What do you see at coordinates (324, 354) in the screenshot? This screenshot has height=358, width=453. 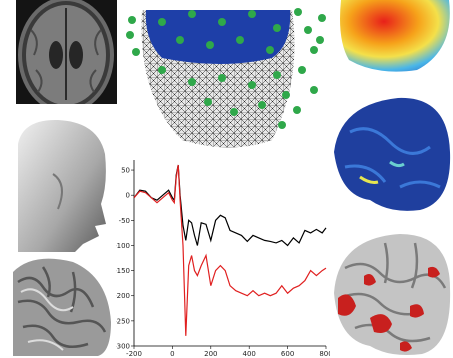 I see `x-tick-label: 800` at bounding box center [324, 354].